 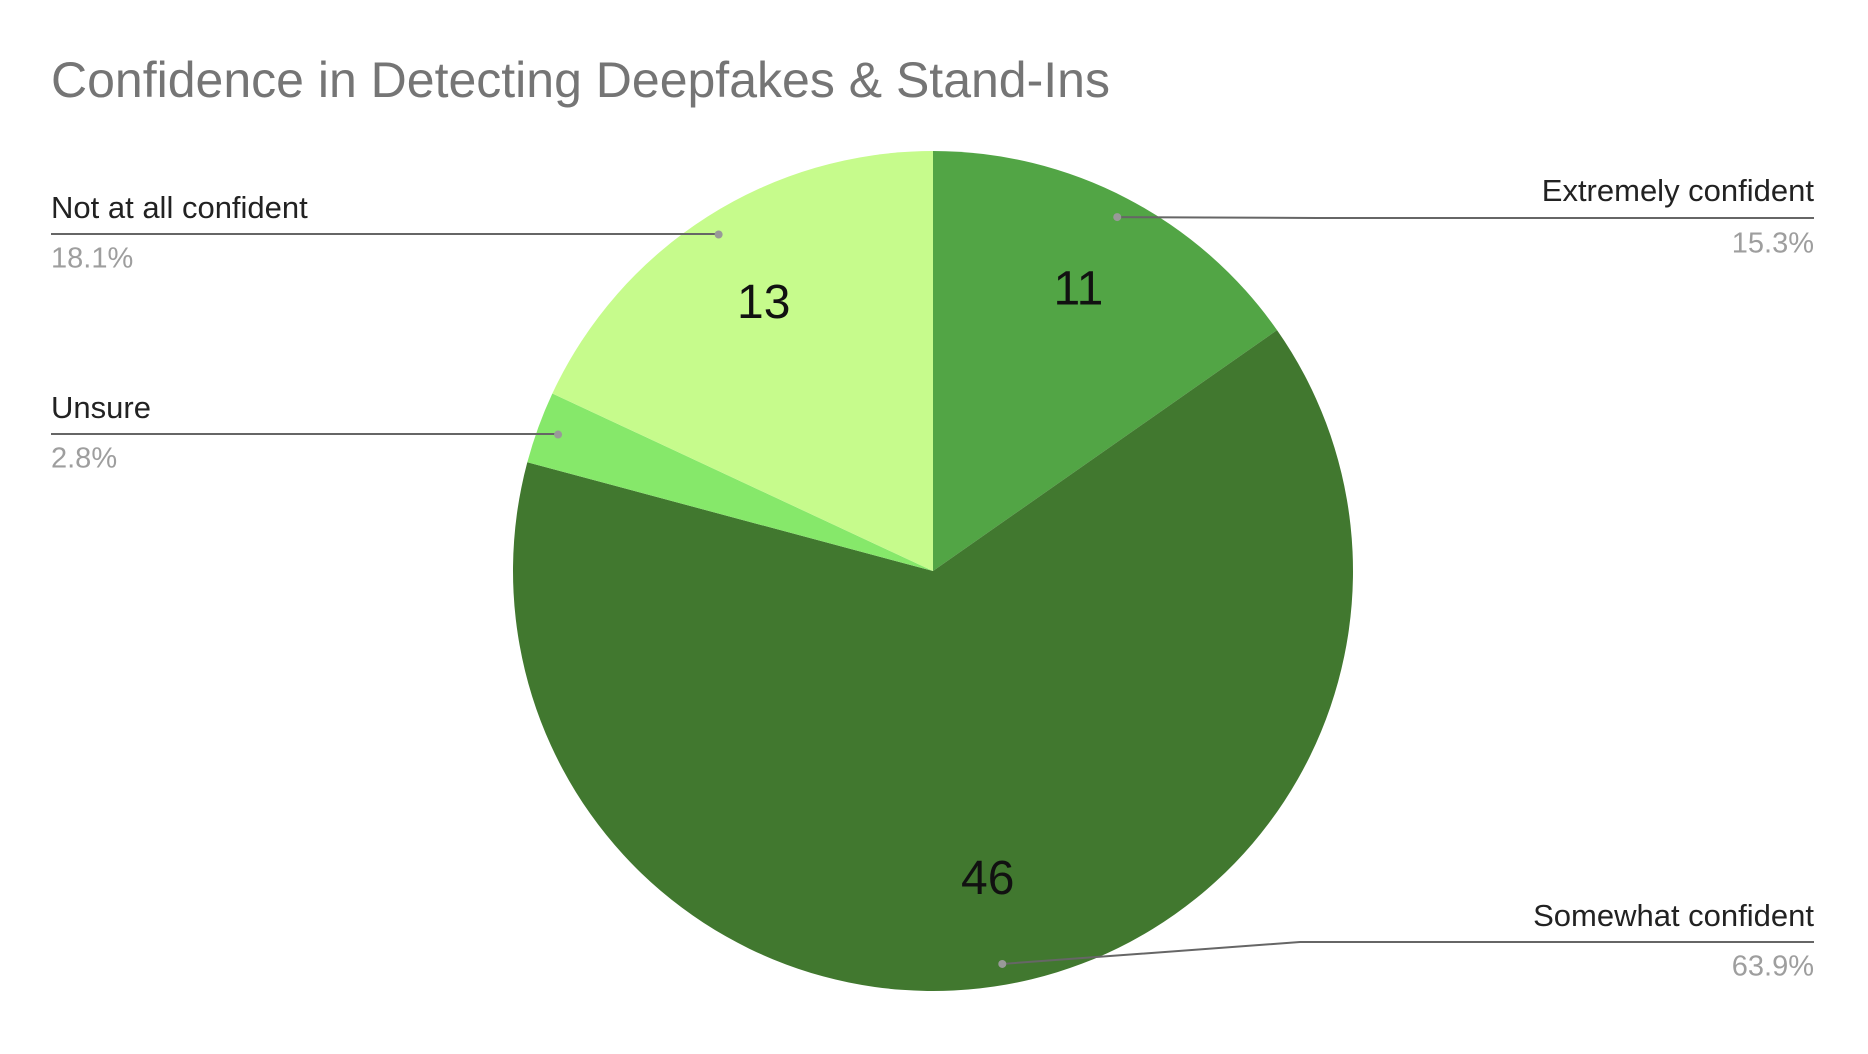 I want to click on legend-label: Unsure, so click(x=101, y=407).